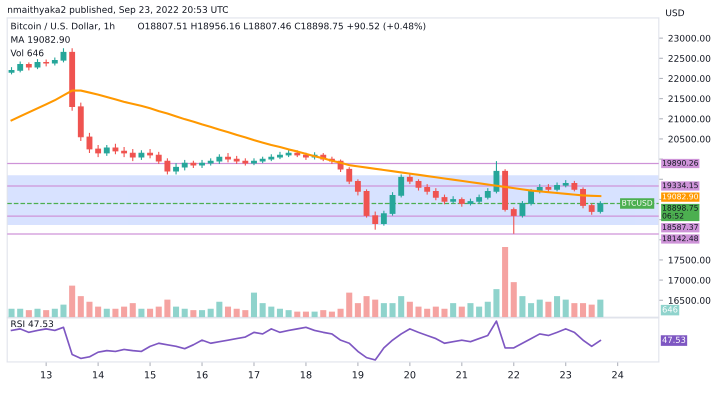  Describe the element at coordinates (689, 300) in the screenshot. I see `y-tick-label: 16500.00` at that location.